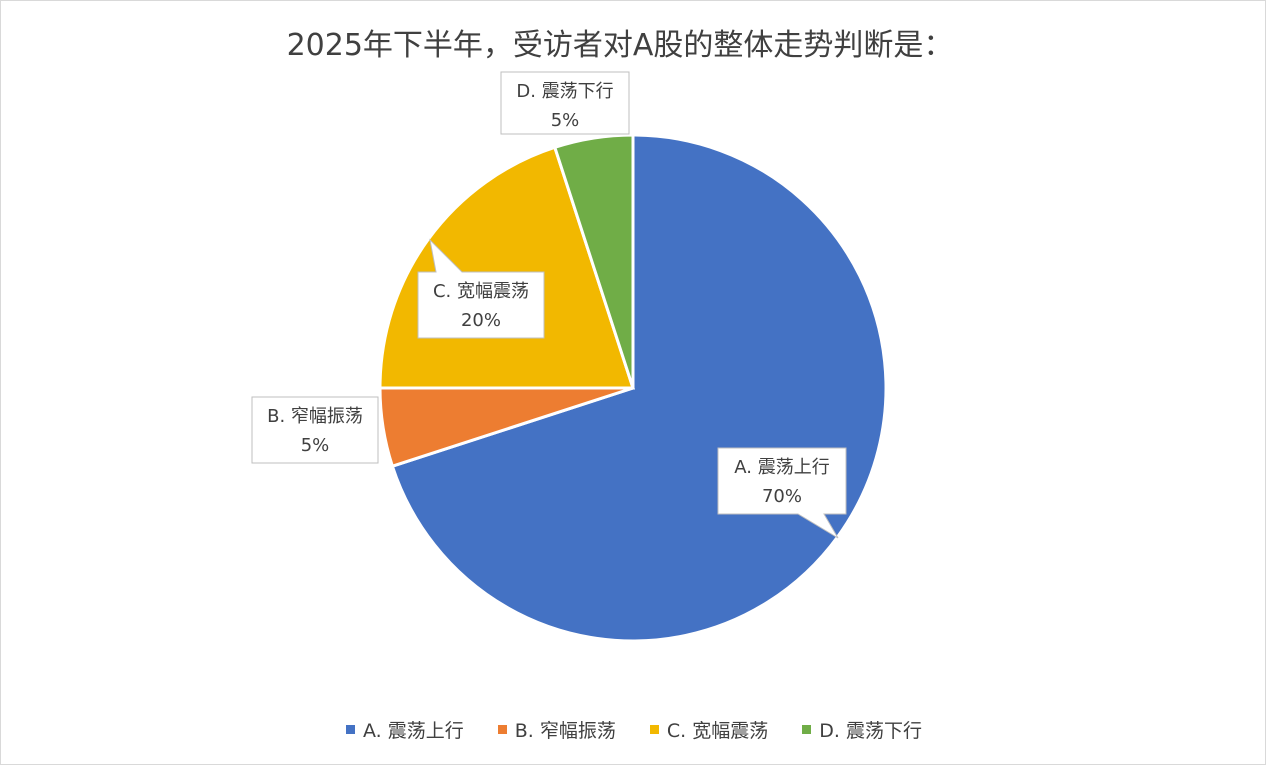 The width and height of the screenshot is (1268, 767). Describe the element at coordinates (481, 291) in the screenshot. I see `data-label-category: C. 宽幅震荡` at that location.